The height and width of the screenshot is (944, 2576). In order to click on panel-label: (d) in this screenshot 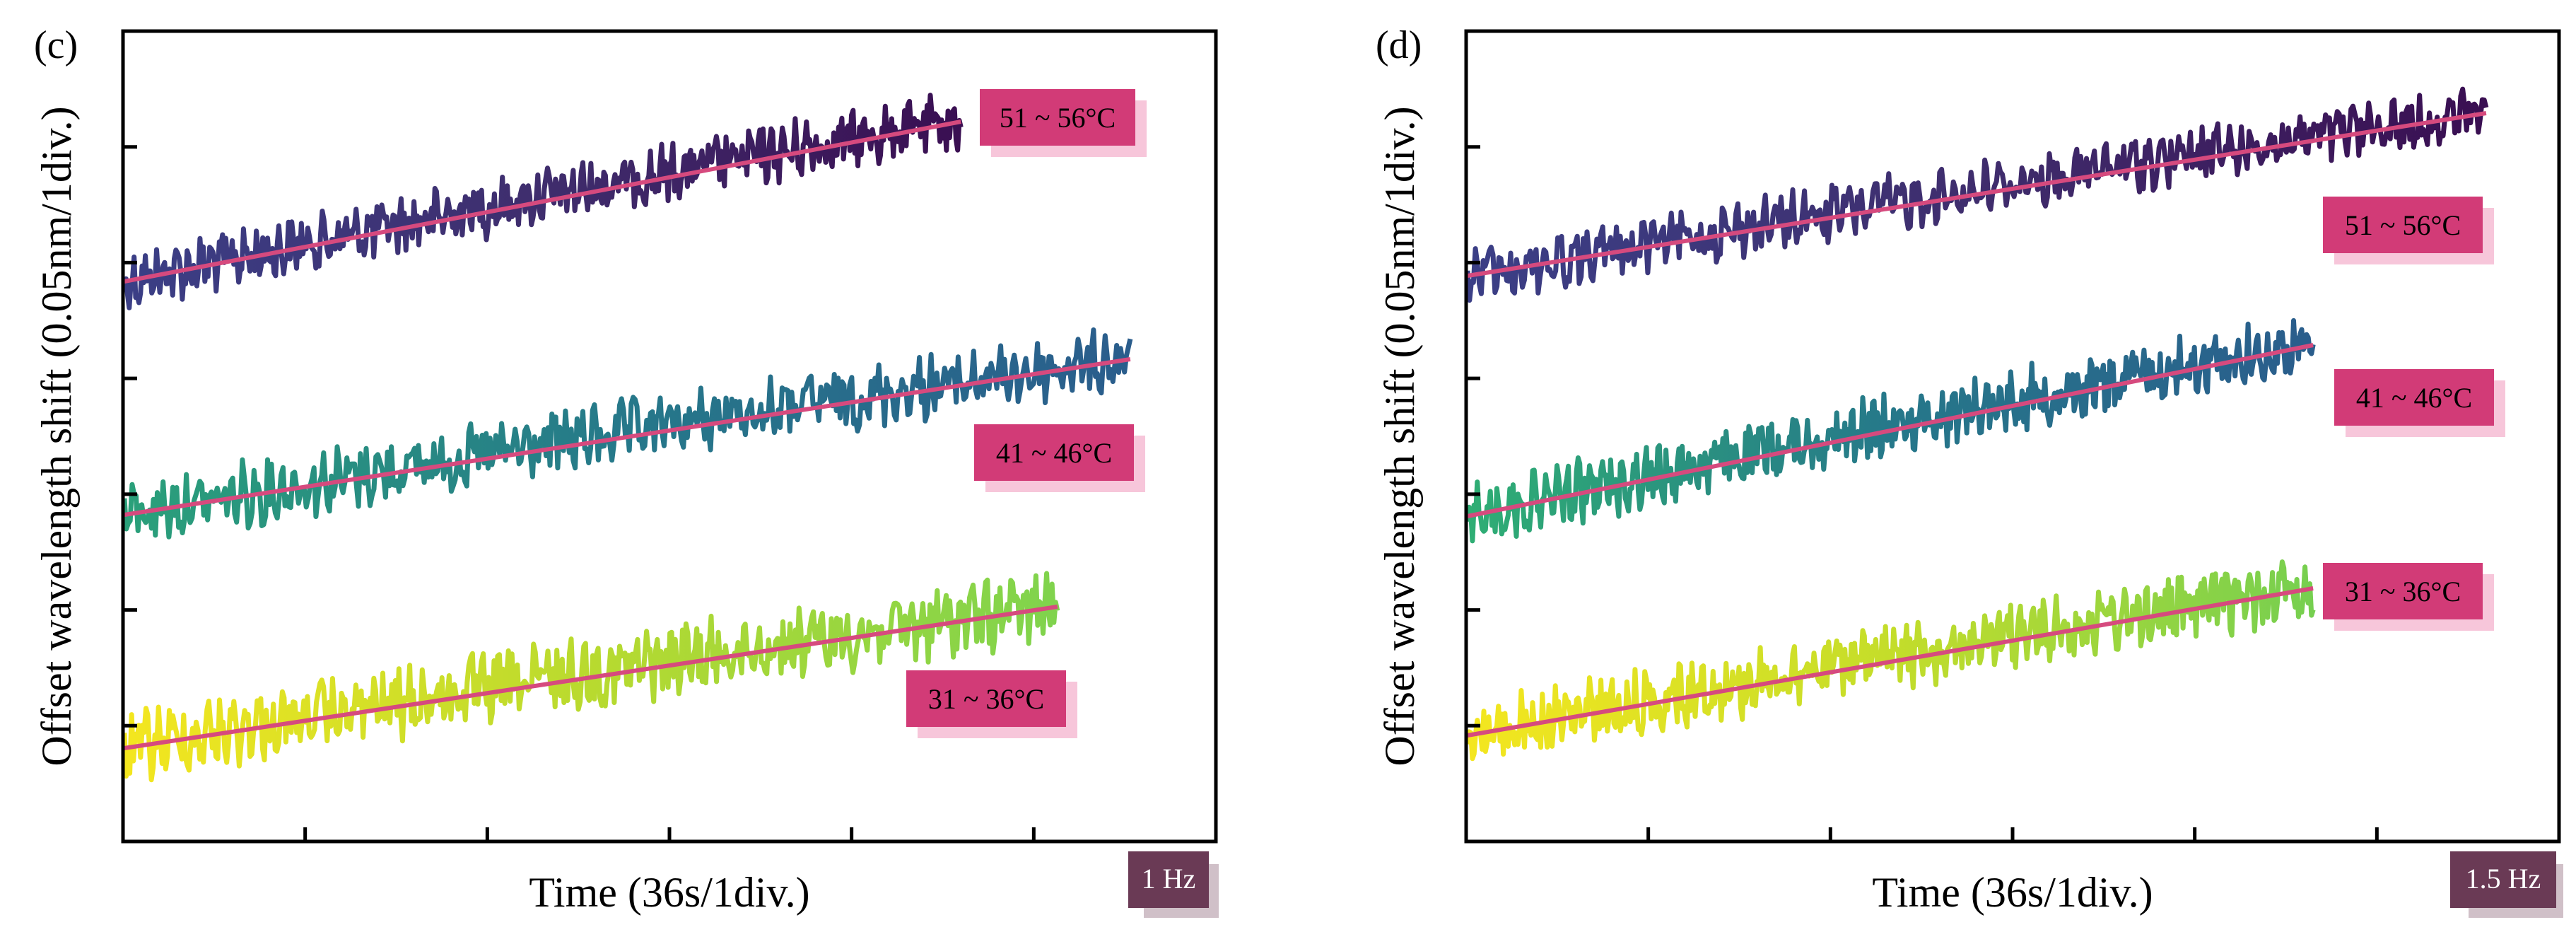, I will do `click(1399, 45)`.